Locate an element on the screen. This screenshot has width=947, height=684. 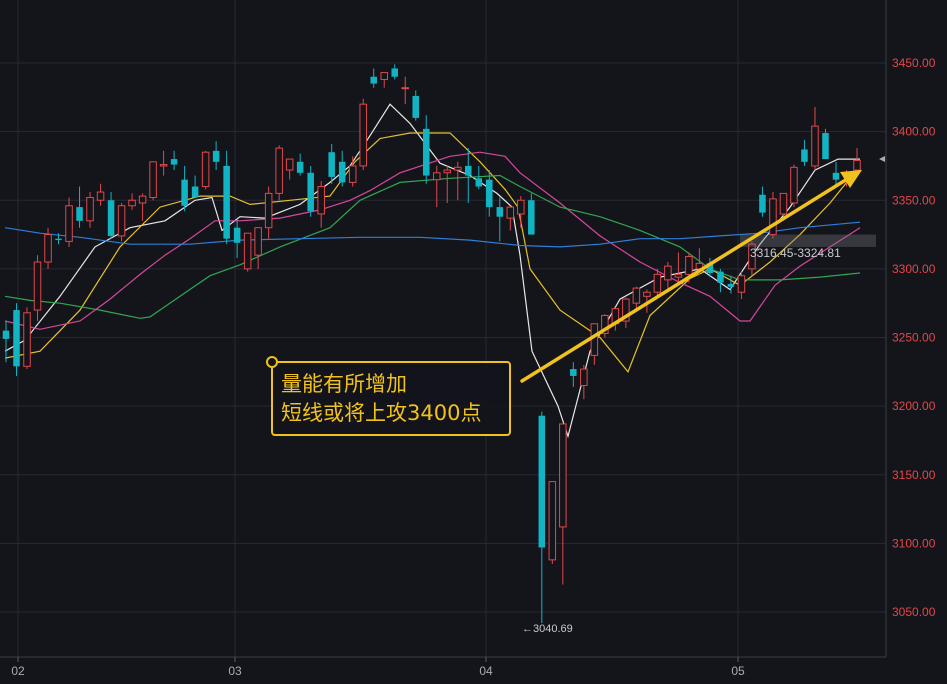
y-tick-label: 3150.00 is located at coordinates (914, 475).